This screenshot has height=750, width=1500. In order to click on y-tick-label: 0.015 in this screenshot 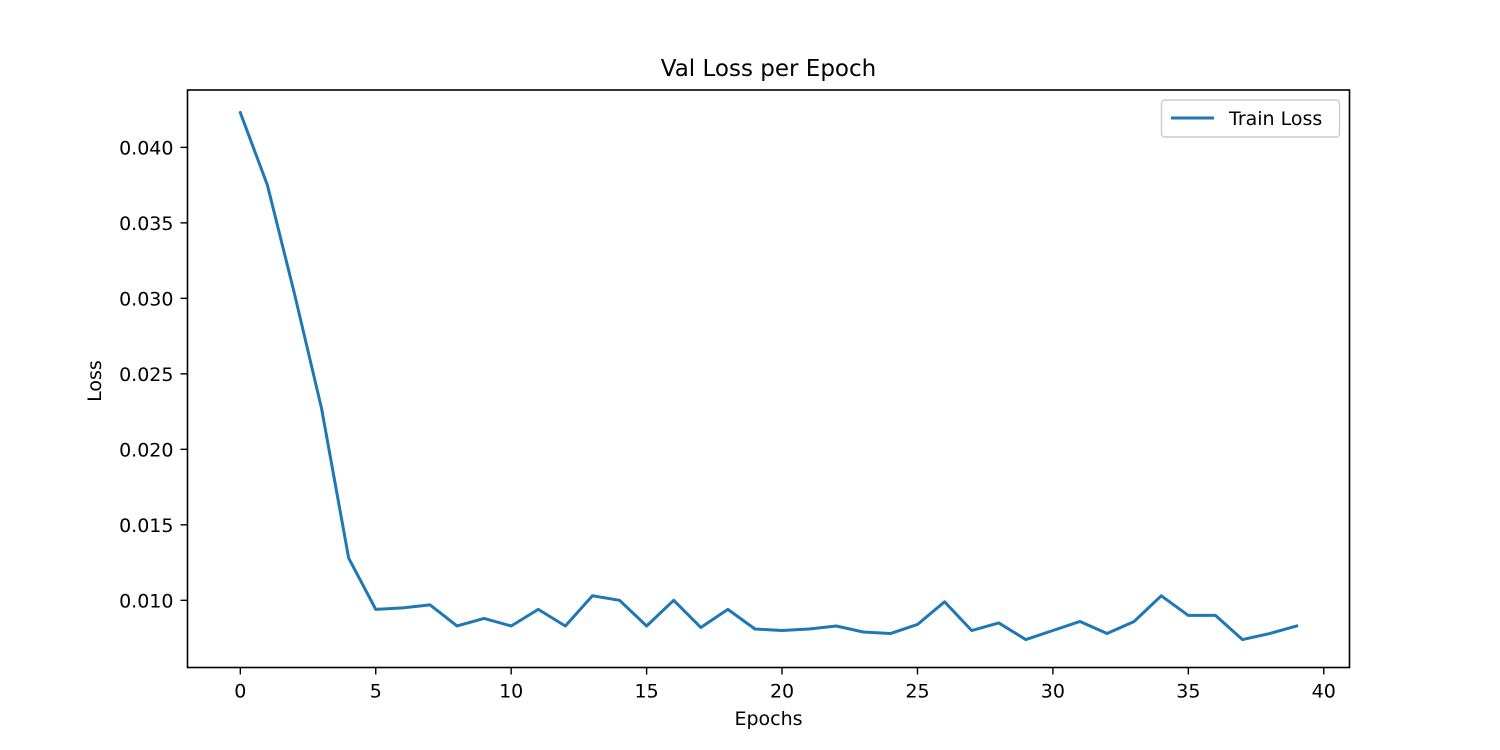, I will do `click(146, 526)`.